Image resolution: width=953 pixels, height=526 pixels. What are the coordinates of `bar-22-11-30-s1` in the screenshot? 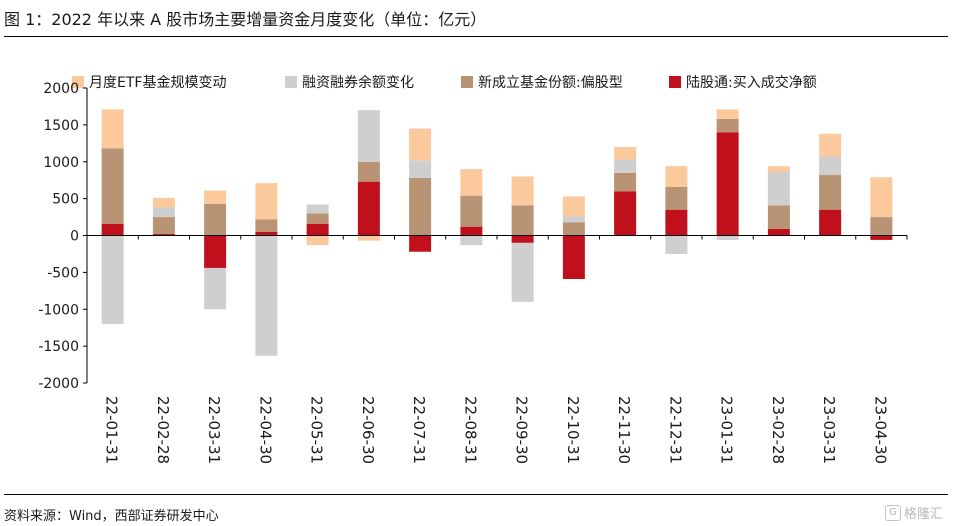 It's located at (625, 153).